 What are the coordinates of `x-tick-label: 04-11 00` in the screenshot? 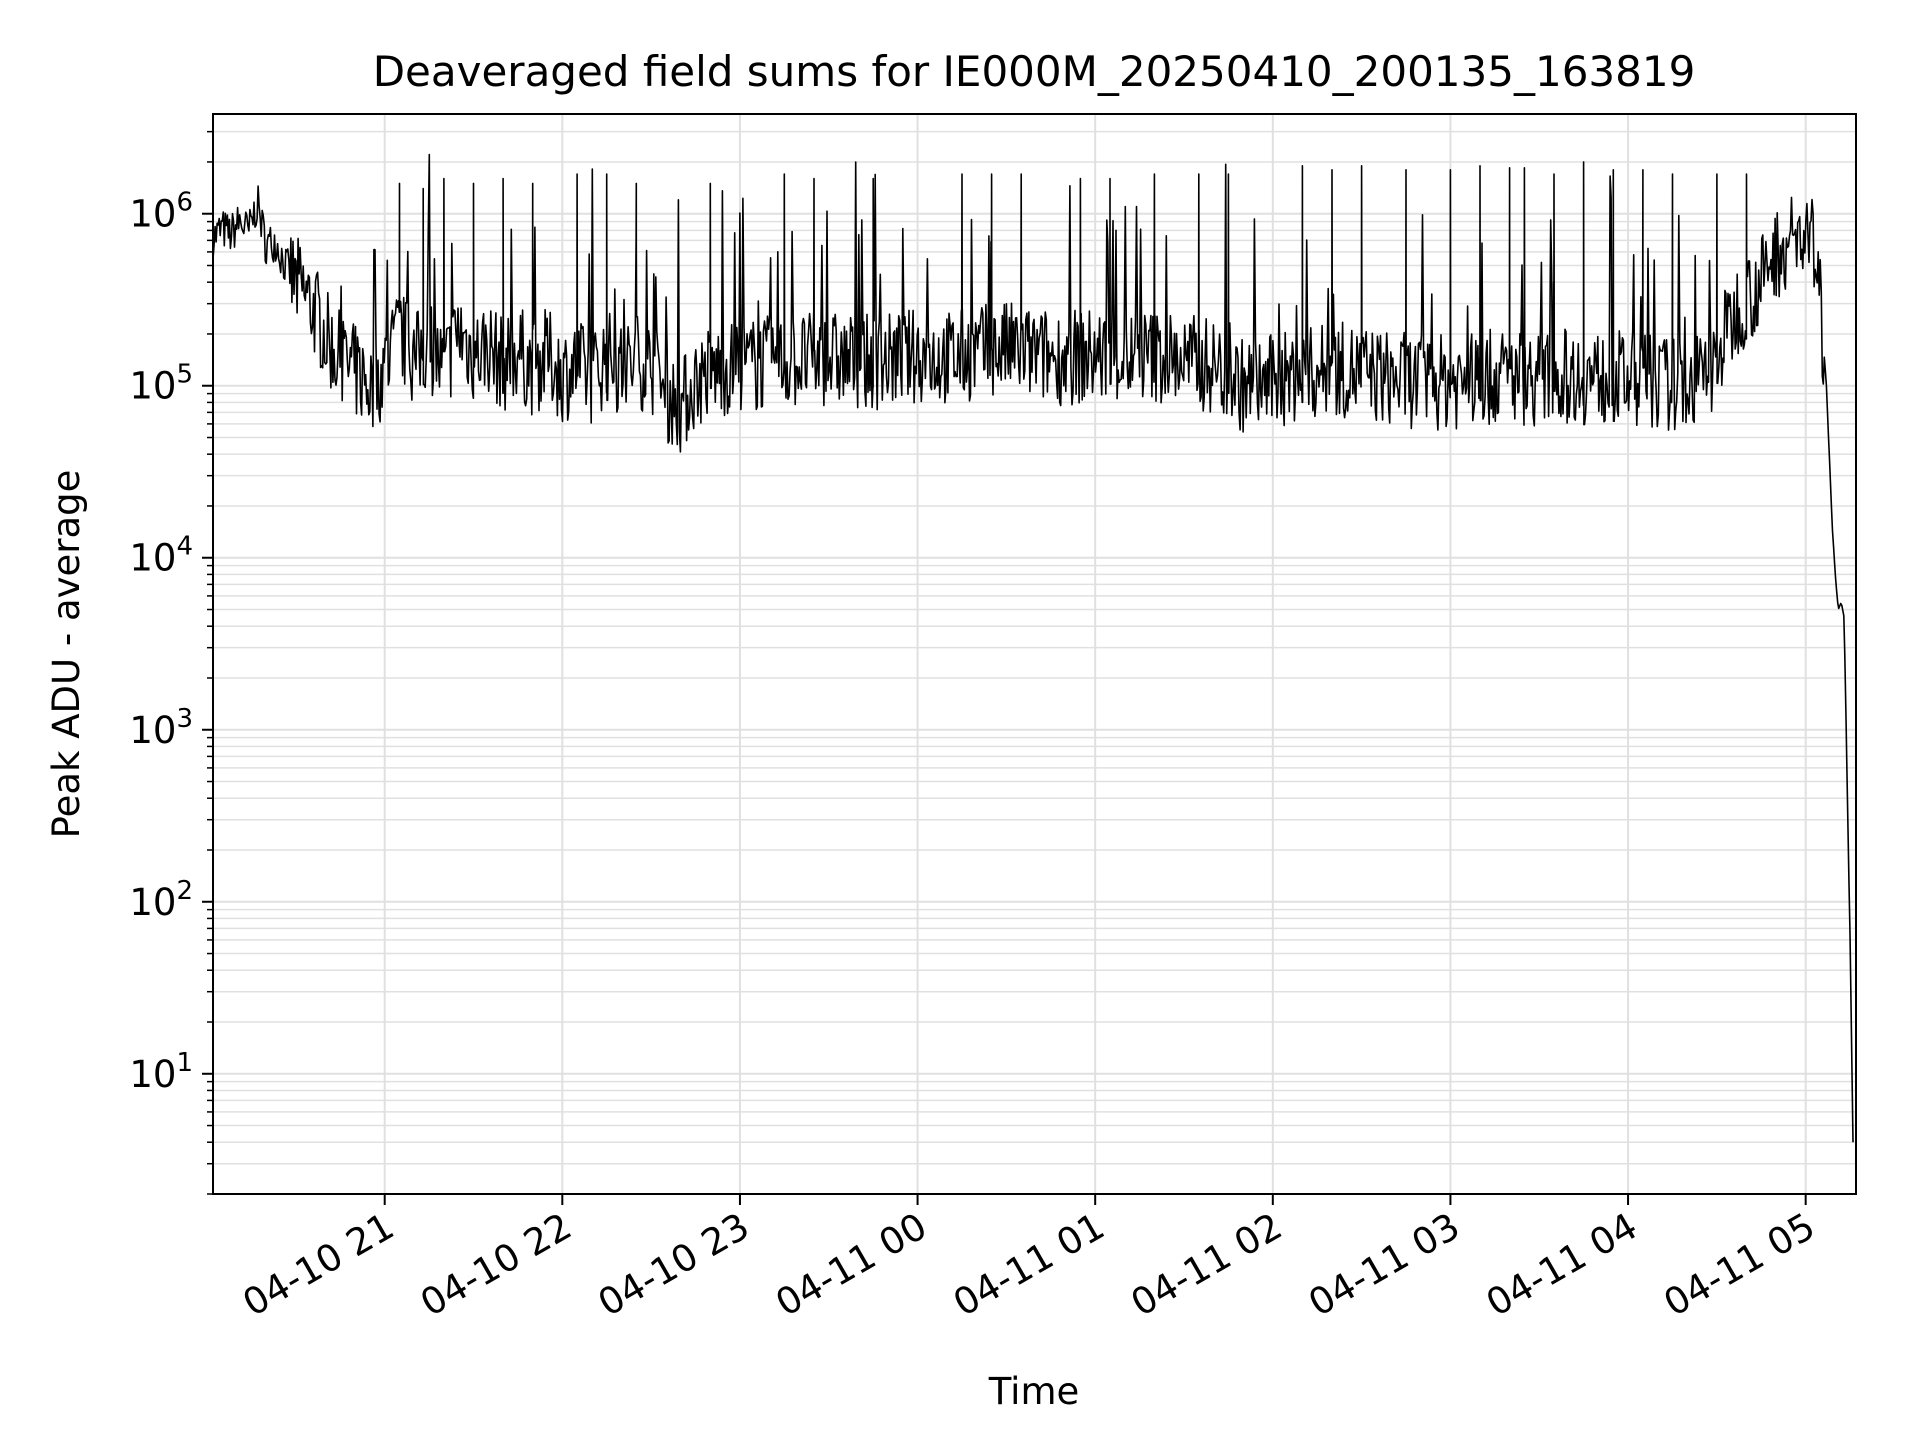 It's located at (851, 1265).